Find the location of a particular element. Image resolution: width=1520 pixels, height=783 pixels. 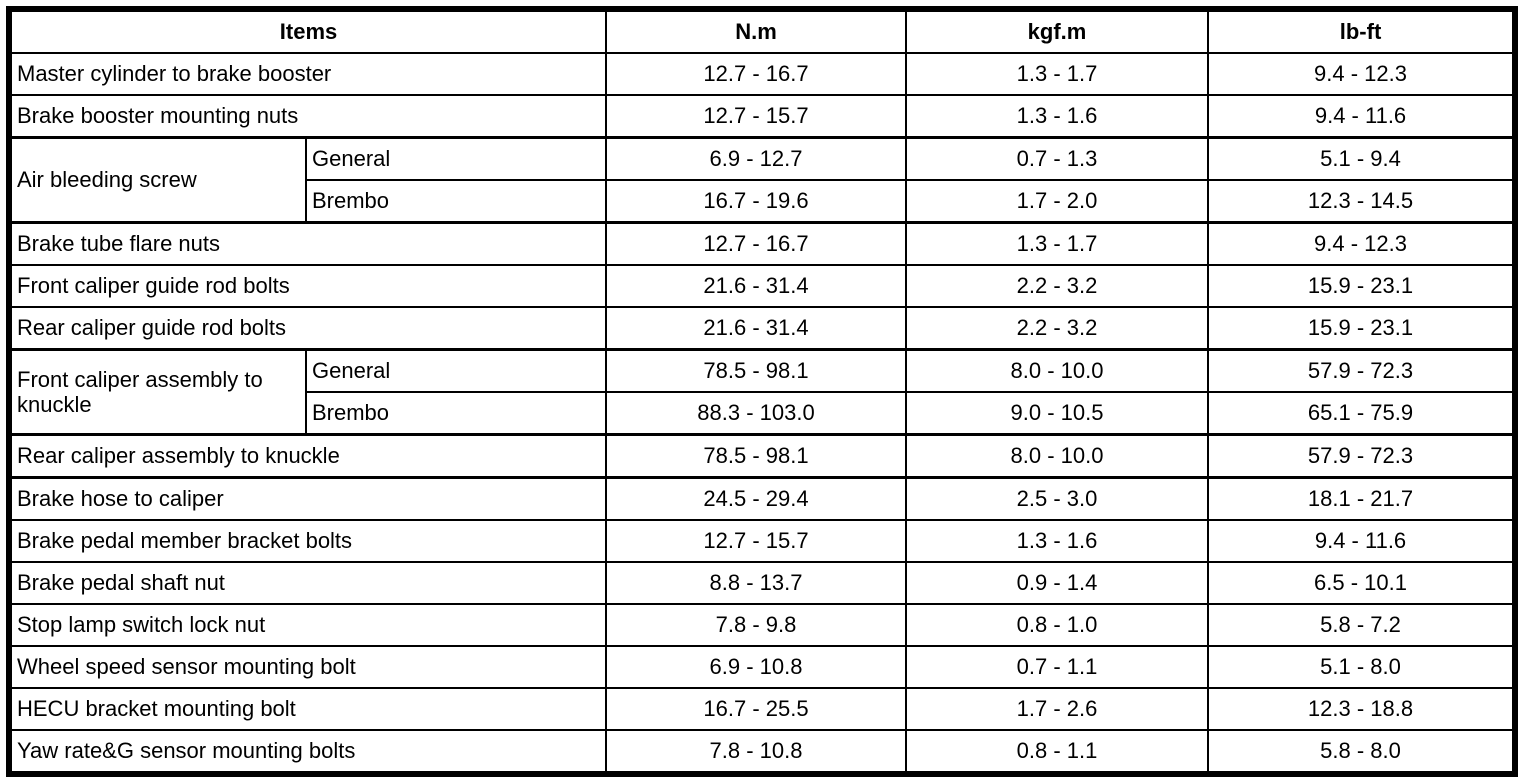

item-cell: Brake pedal shaft nut is located at coordinates (307, 583).